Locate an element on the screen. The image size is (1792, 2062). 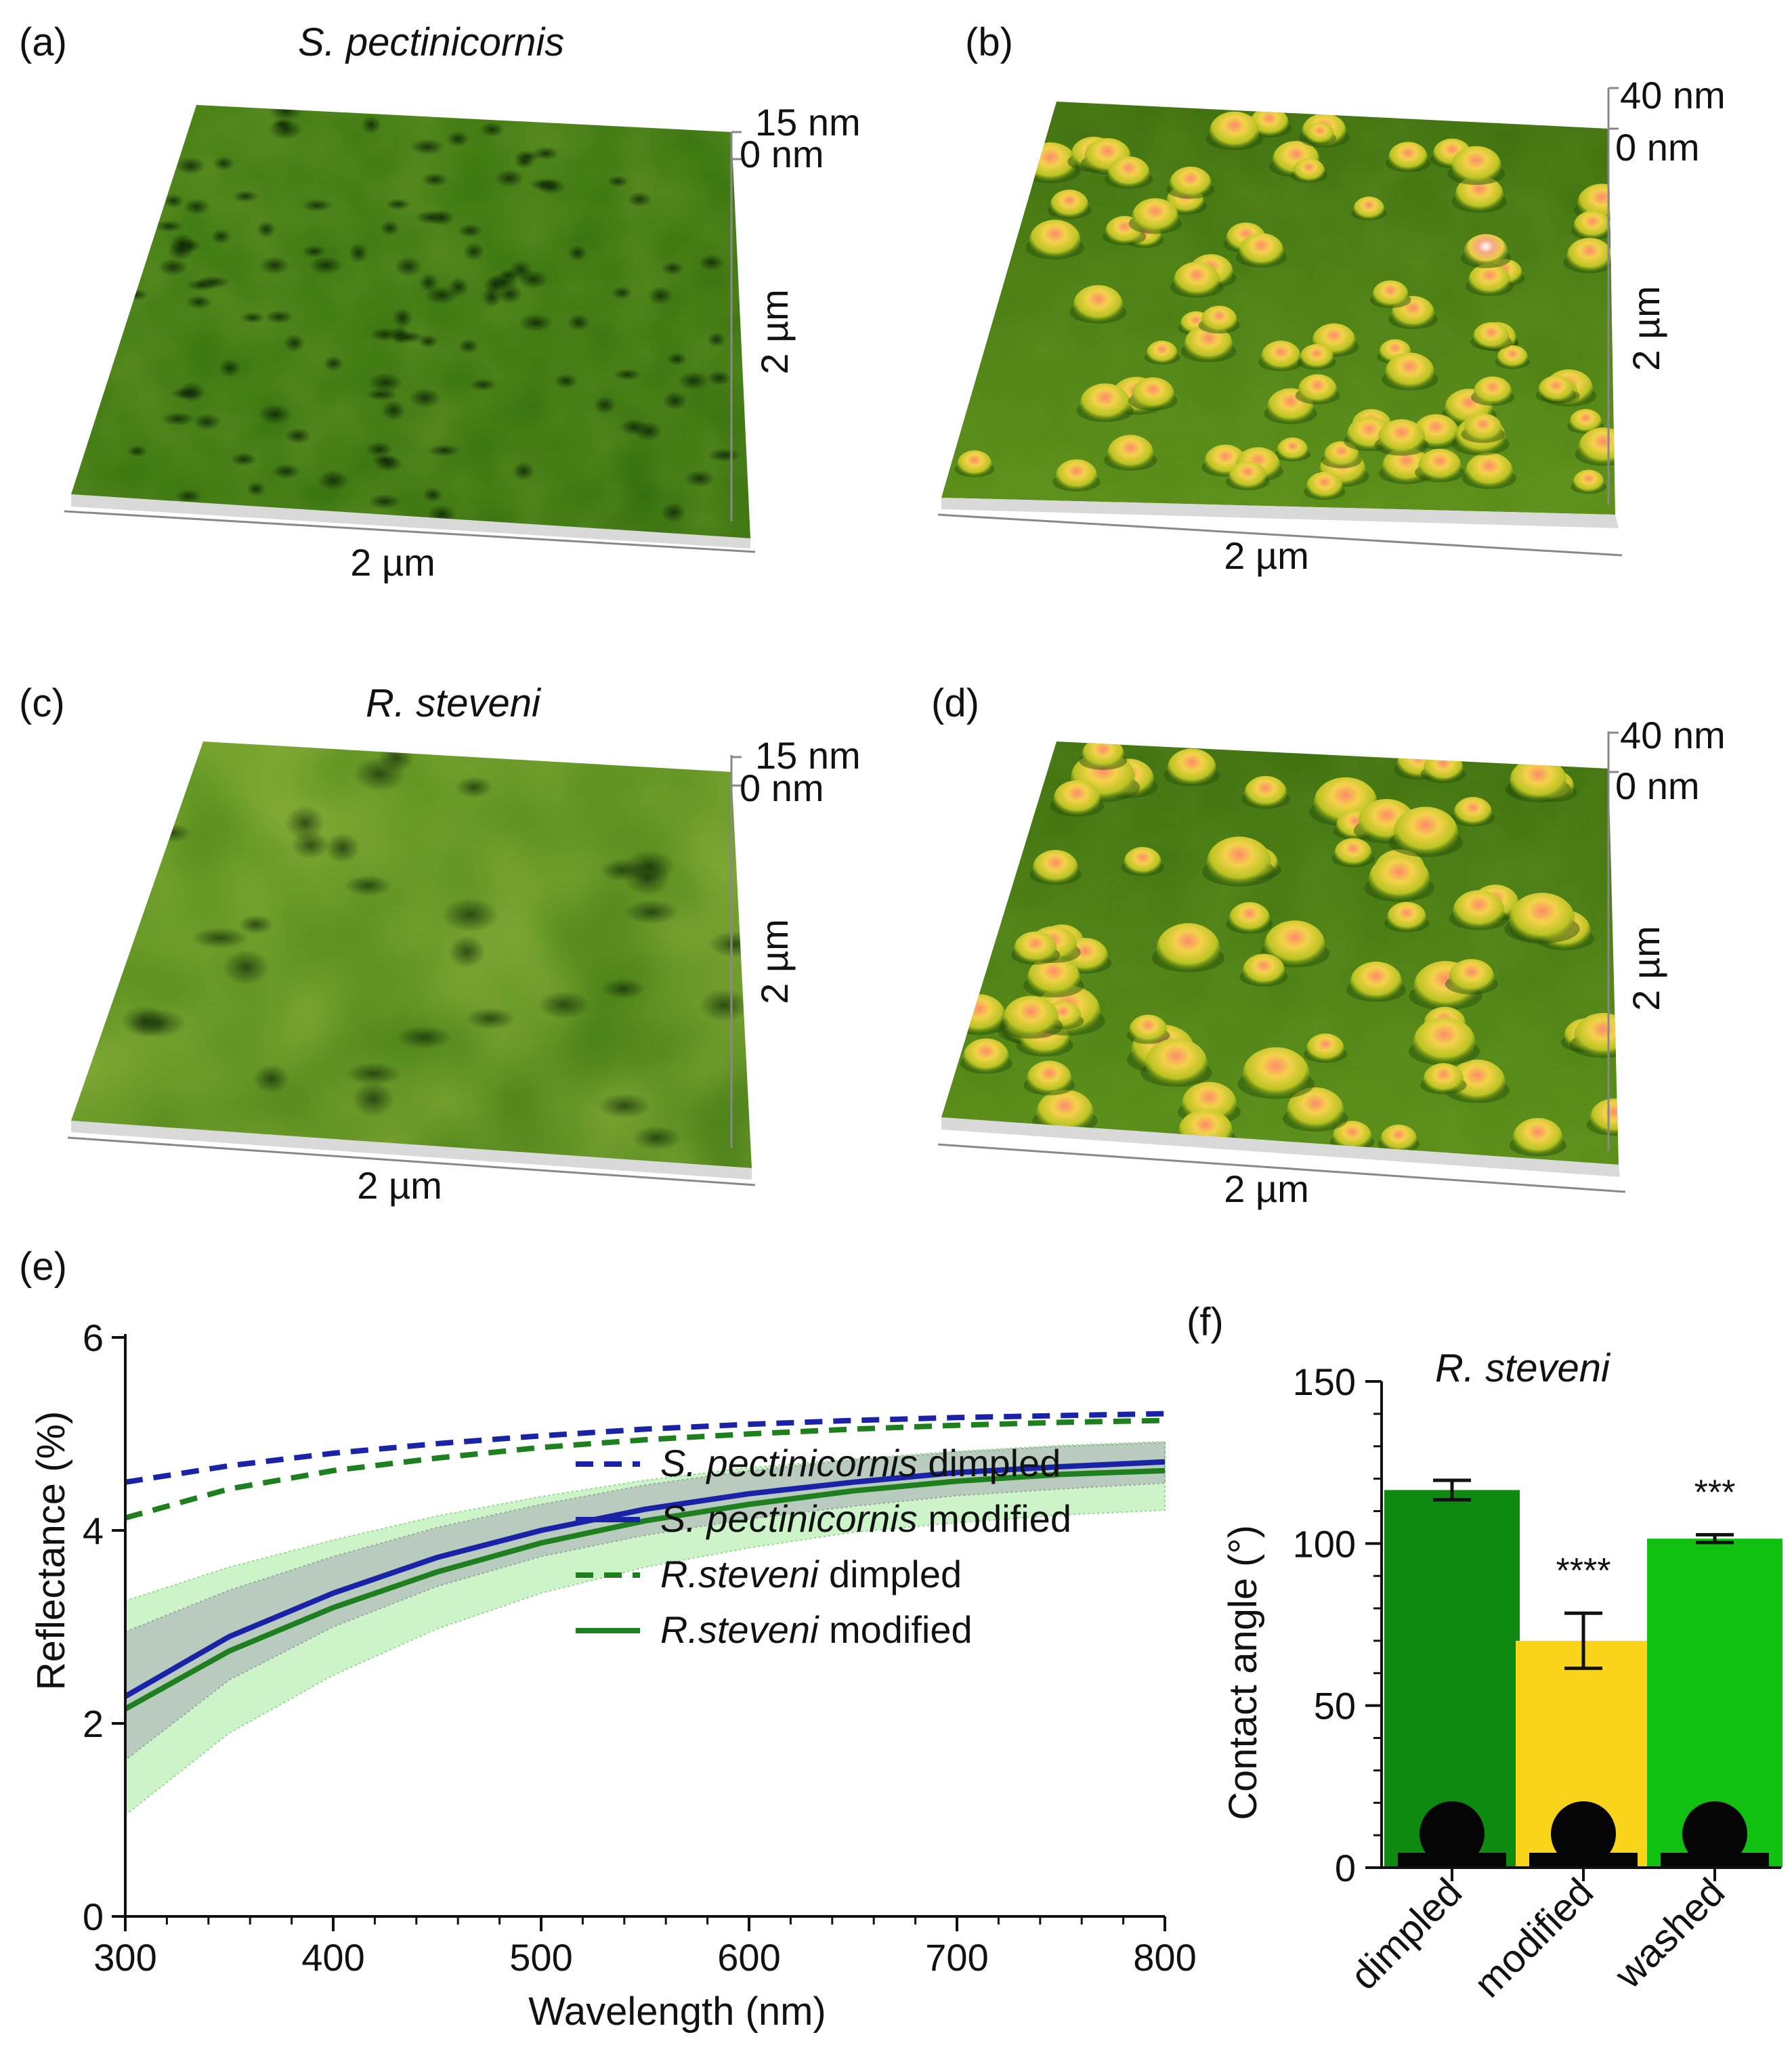
y-axis-label-b: 2 µm is located at coordinates (1646, 328).